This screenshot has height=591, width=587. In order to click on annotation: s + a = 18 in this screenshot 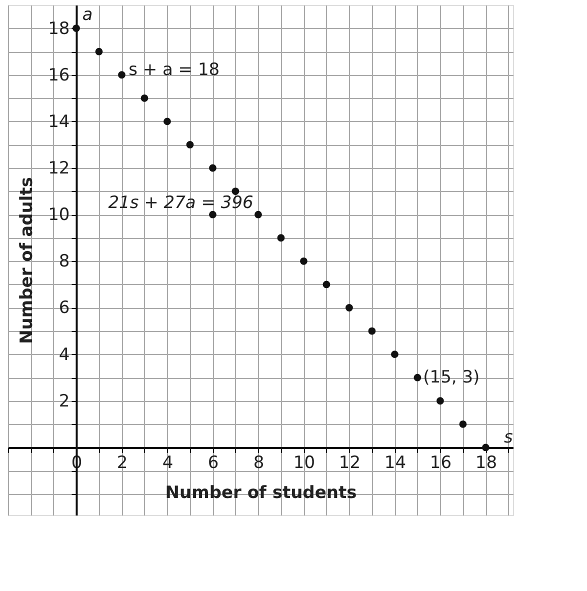, I will do `click(174, 70)`.